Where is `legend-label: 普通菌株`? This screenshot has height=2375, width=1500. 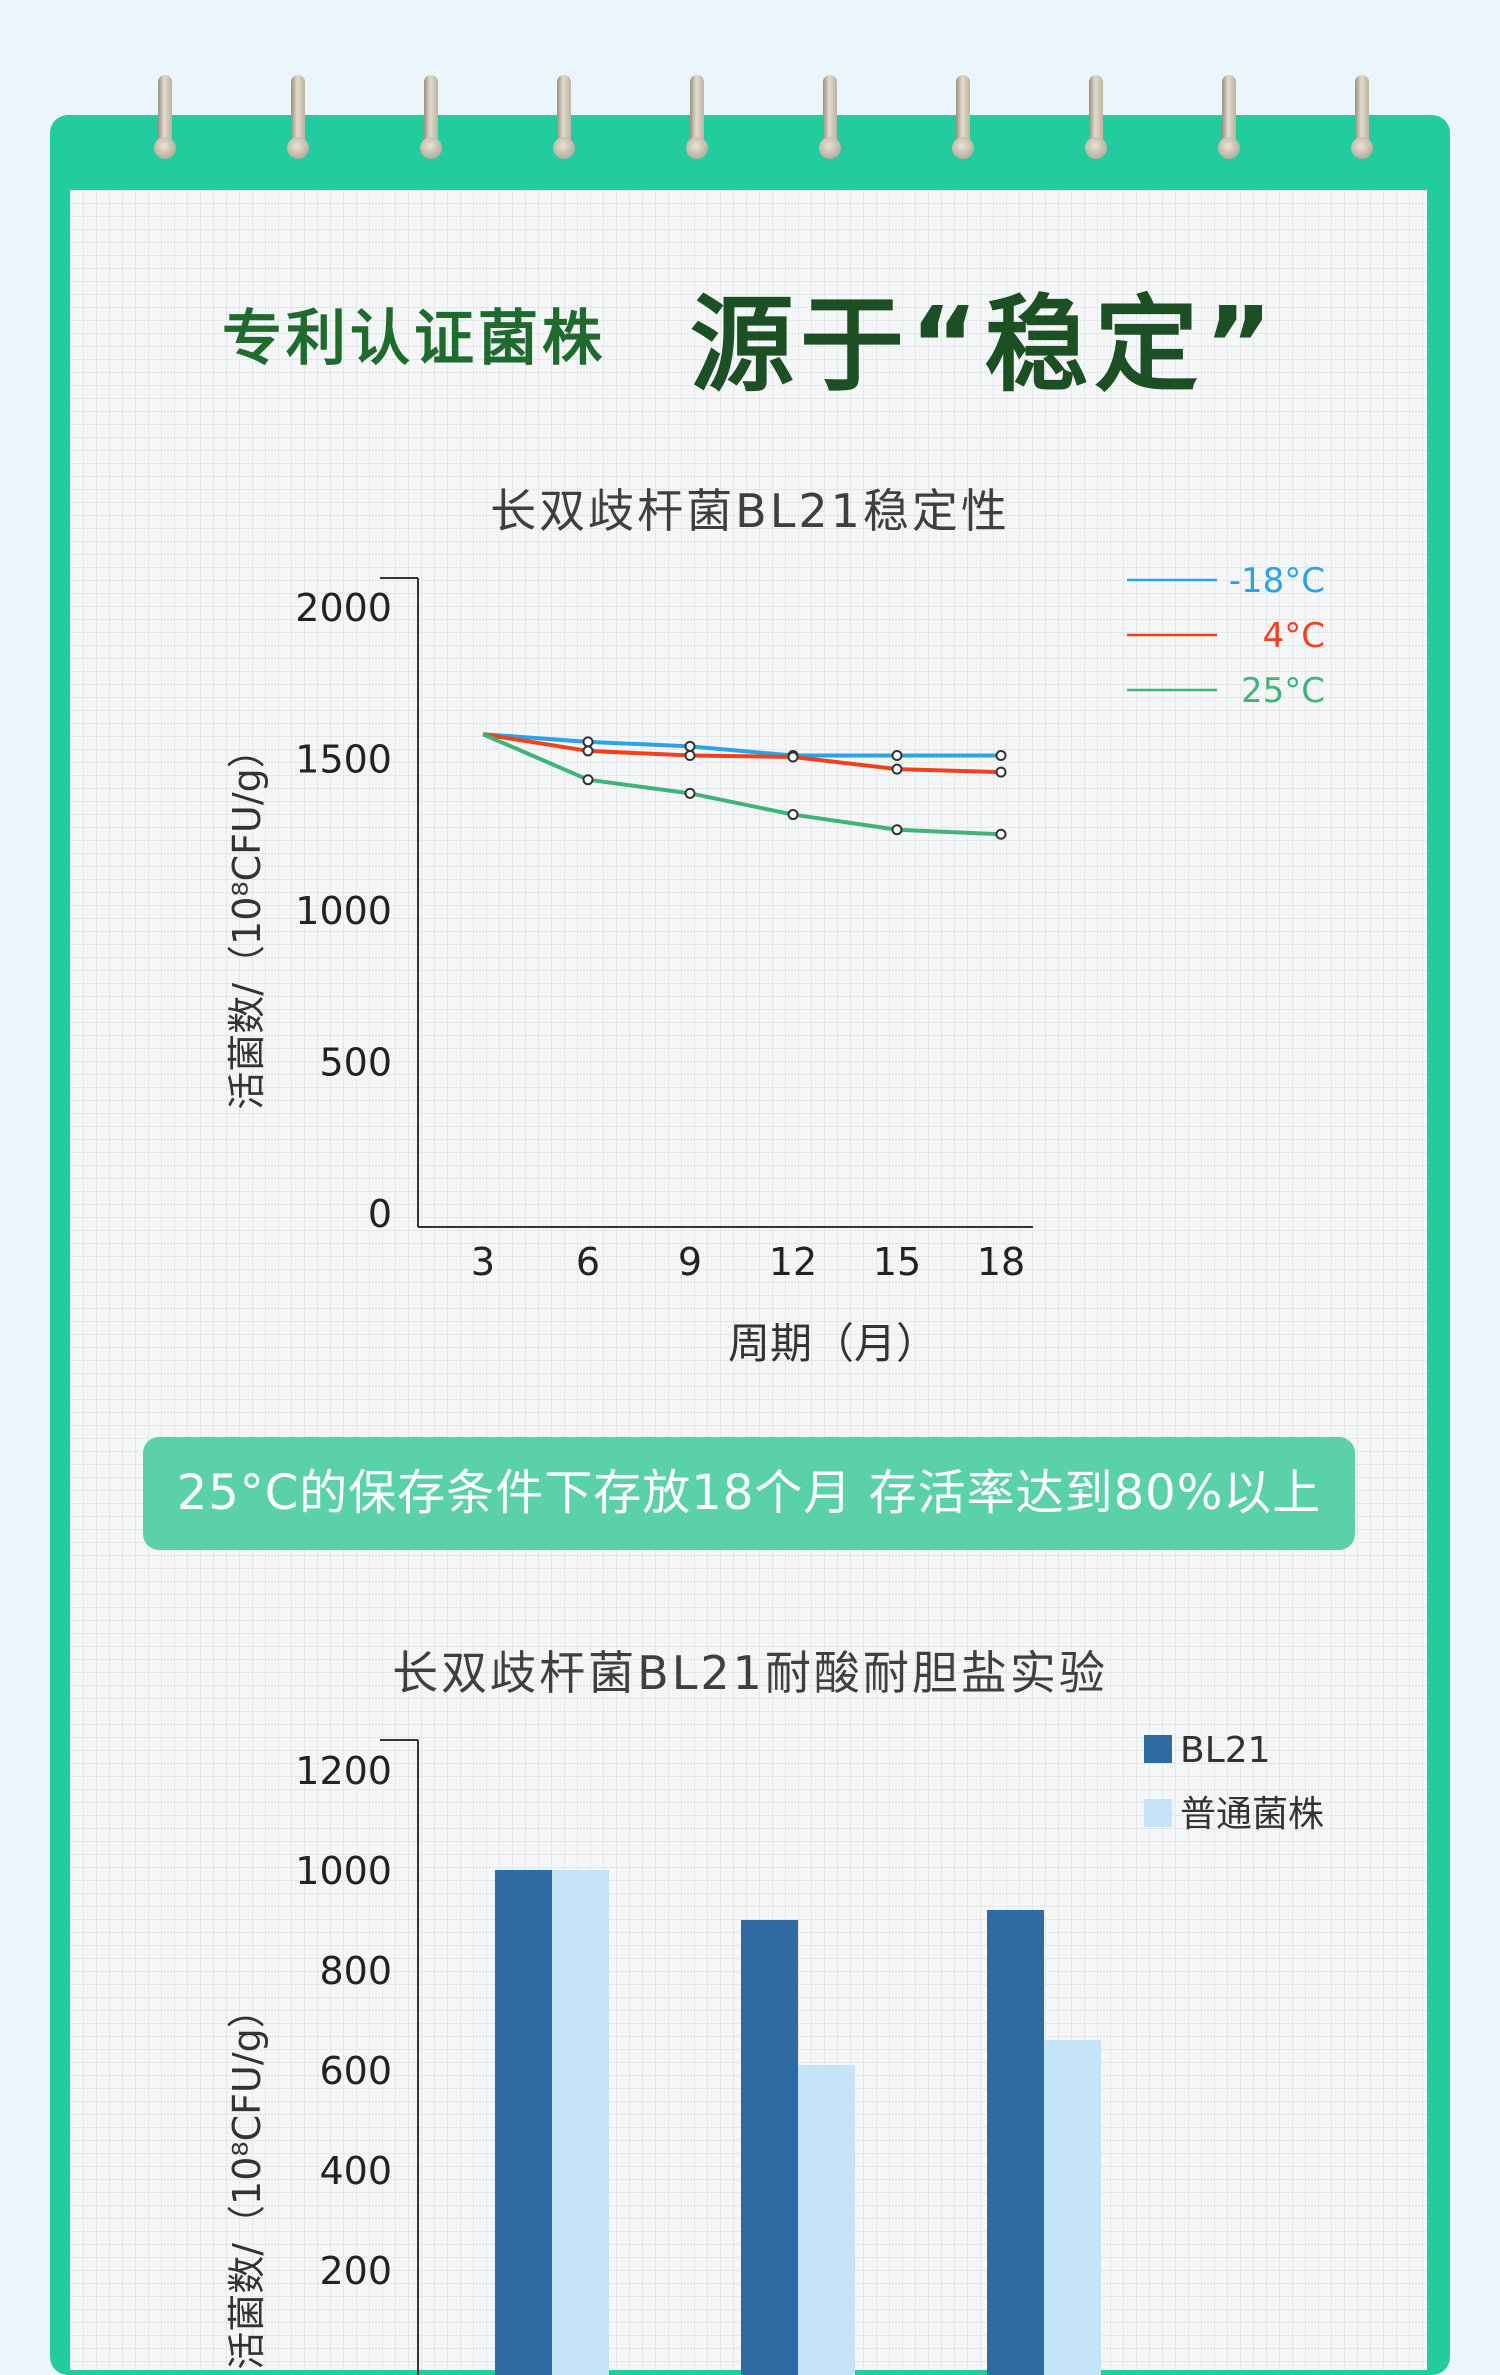 legend-label: 普通菌株 is located at coordinates (1252, 1814).